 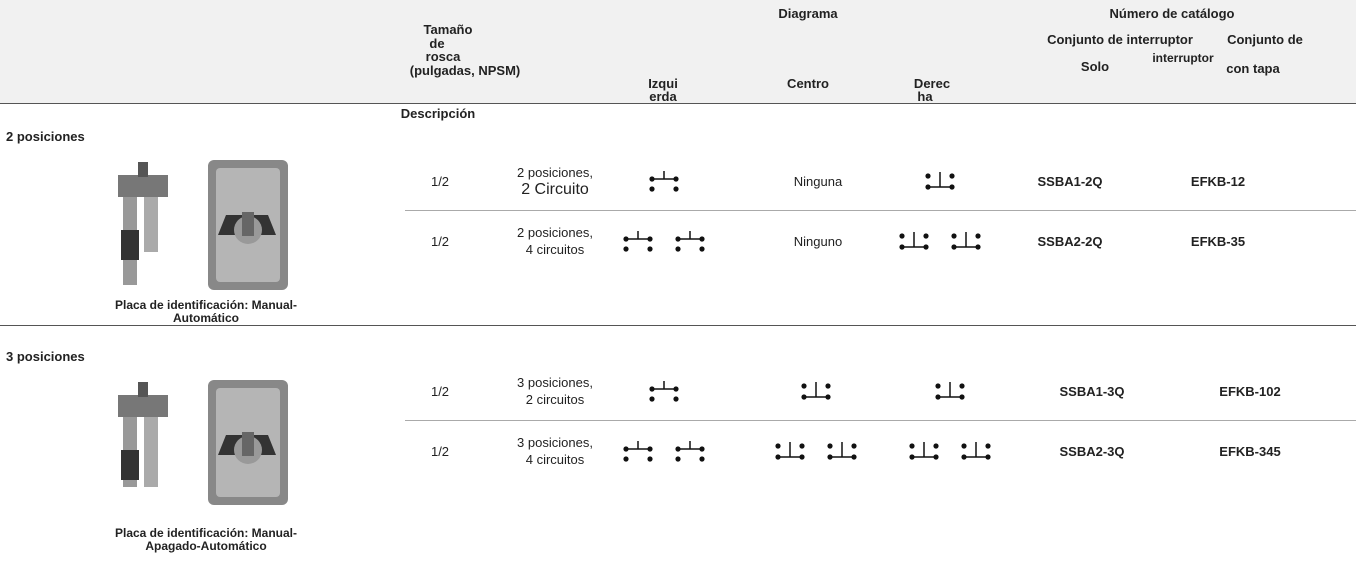 What do you see at coordinates (1092, 391) in the screenshot?
I see `catalog-switch: SSBA1-3Q` at bounding box center [1092, 391].